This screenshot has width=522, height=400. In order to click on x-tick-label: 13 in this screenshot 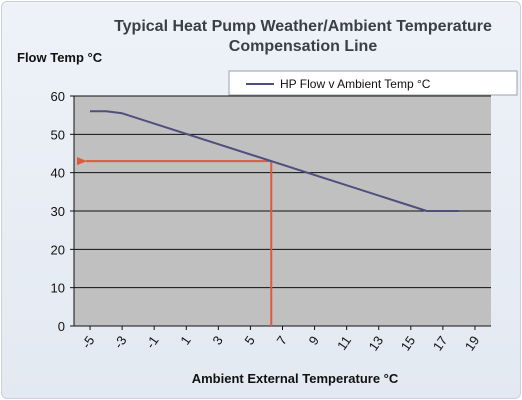, I will do `click(376, 343)`.